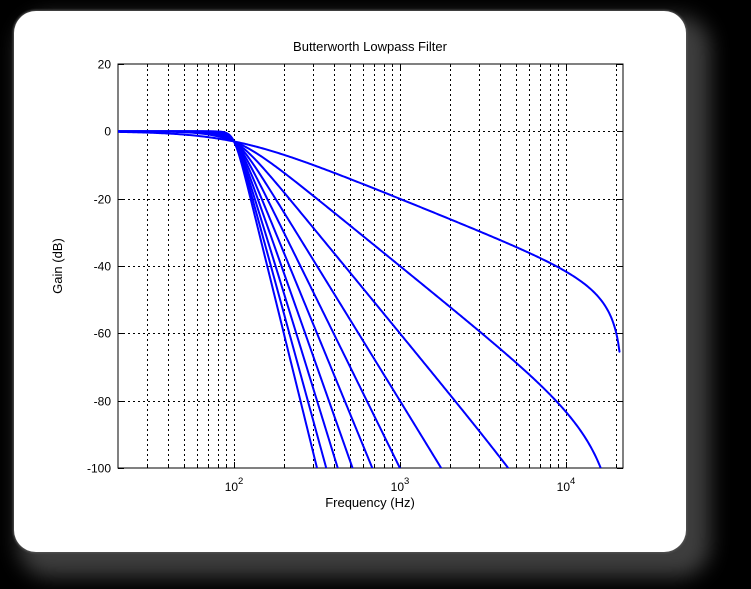  I want to click on y-tick-label: 20, so click(105, 65).